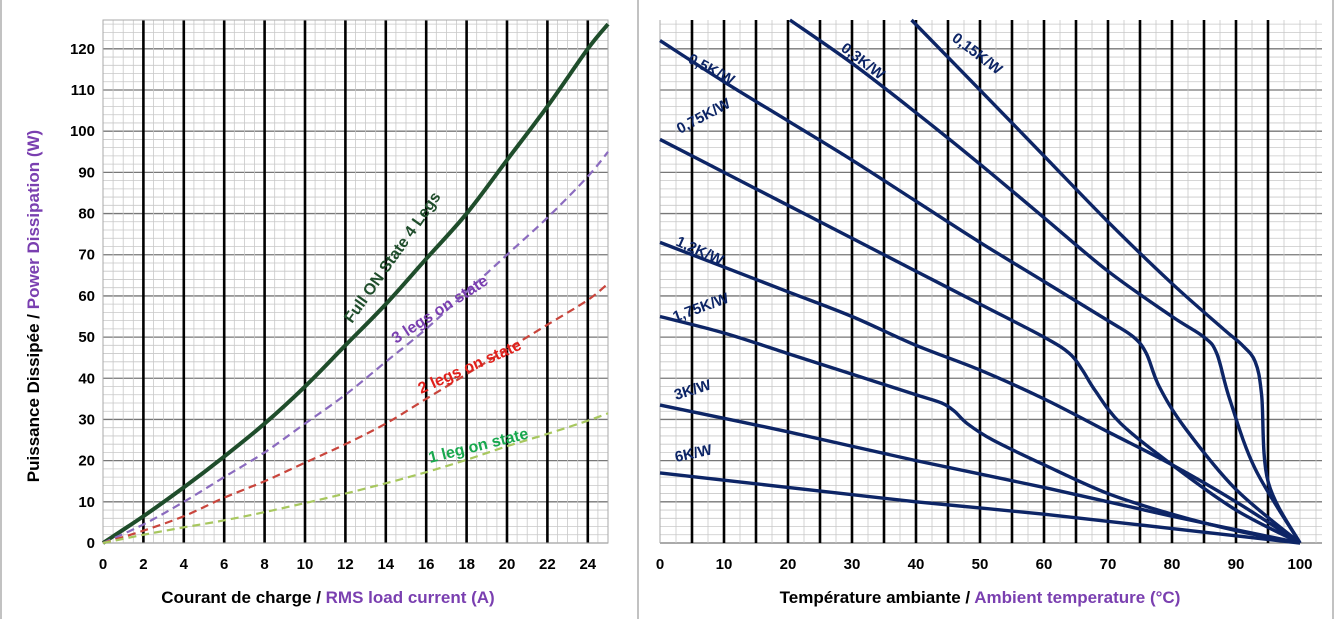 This screenshot has height=624, width=1334. What do you see at coordinates (224, 564) in the screenshot?
I see `x-tick-label: 6` at bounding box center [224, 564].